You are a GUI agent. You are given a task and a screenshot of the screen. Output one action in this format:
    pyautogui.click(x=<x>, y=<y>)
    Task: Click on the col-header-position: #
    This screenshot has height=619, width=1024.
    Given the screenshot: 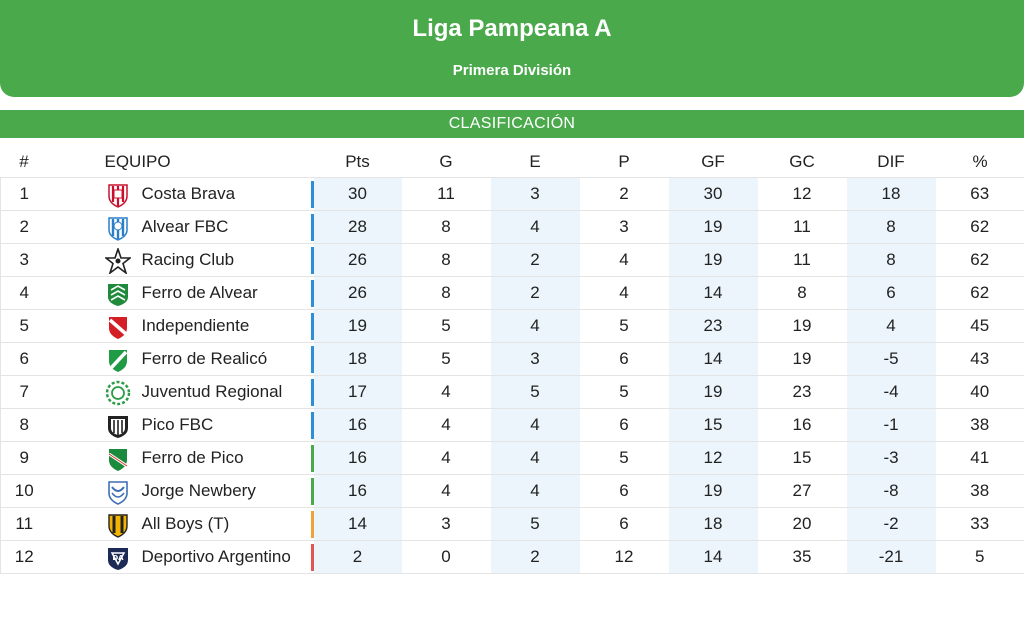 What is the action you would take?
    pyautogui.click(x=24, y=161)
    